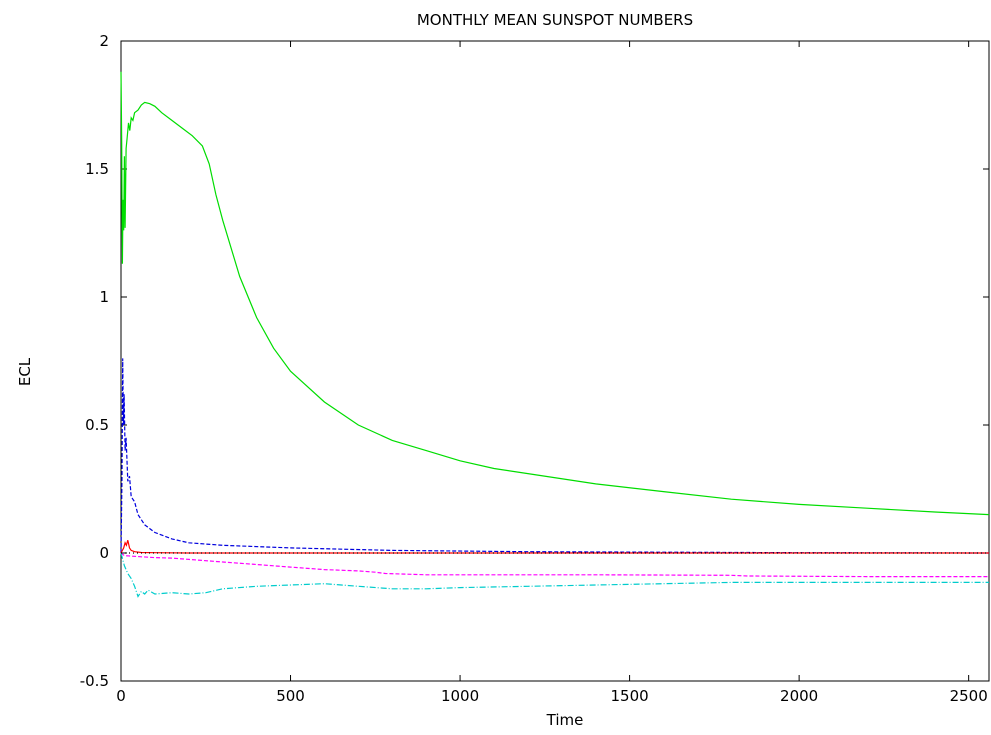 Image resolution: width=991 pixels, height=735 pixels. I want to click on x-tick-label: 1000, so click(460, 696).